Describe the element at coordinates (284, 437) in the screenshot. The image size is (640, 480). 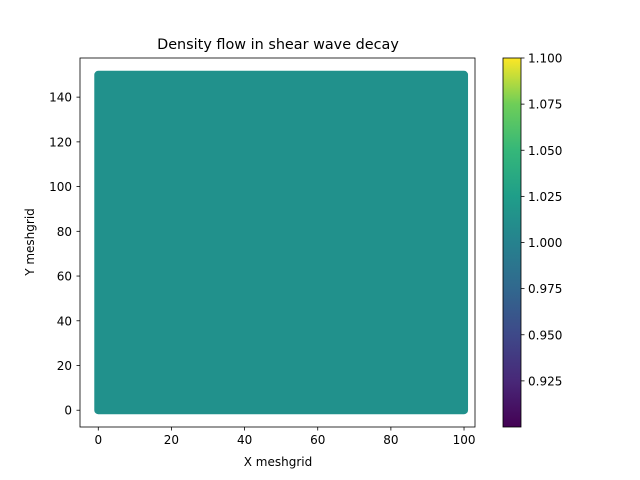
I see `x-axis: 0 20 40 60 80 100` at that location.